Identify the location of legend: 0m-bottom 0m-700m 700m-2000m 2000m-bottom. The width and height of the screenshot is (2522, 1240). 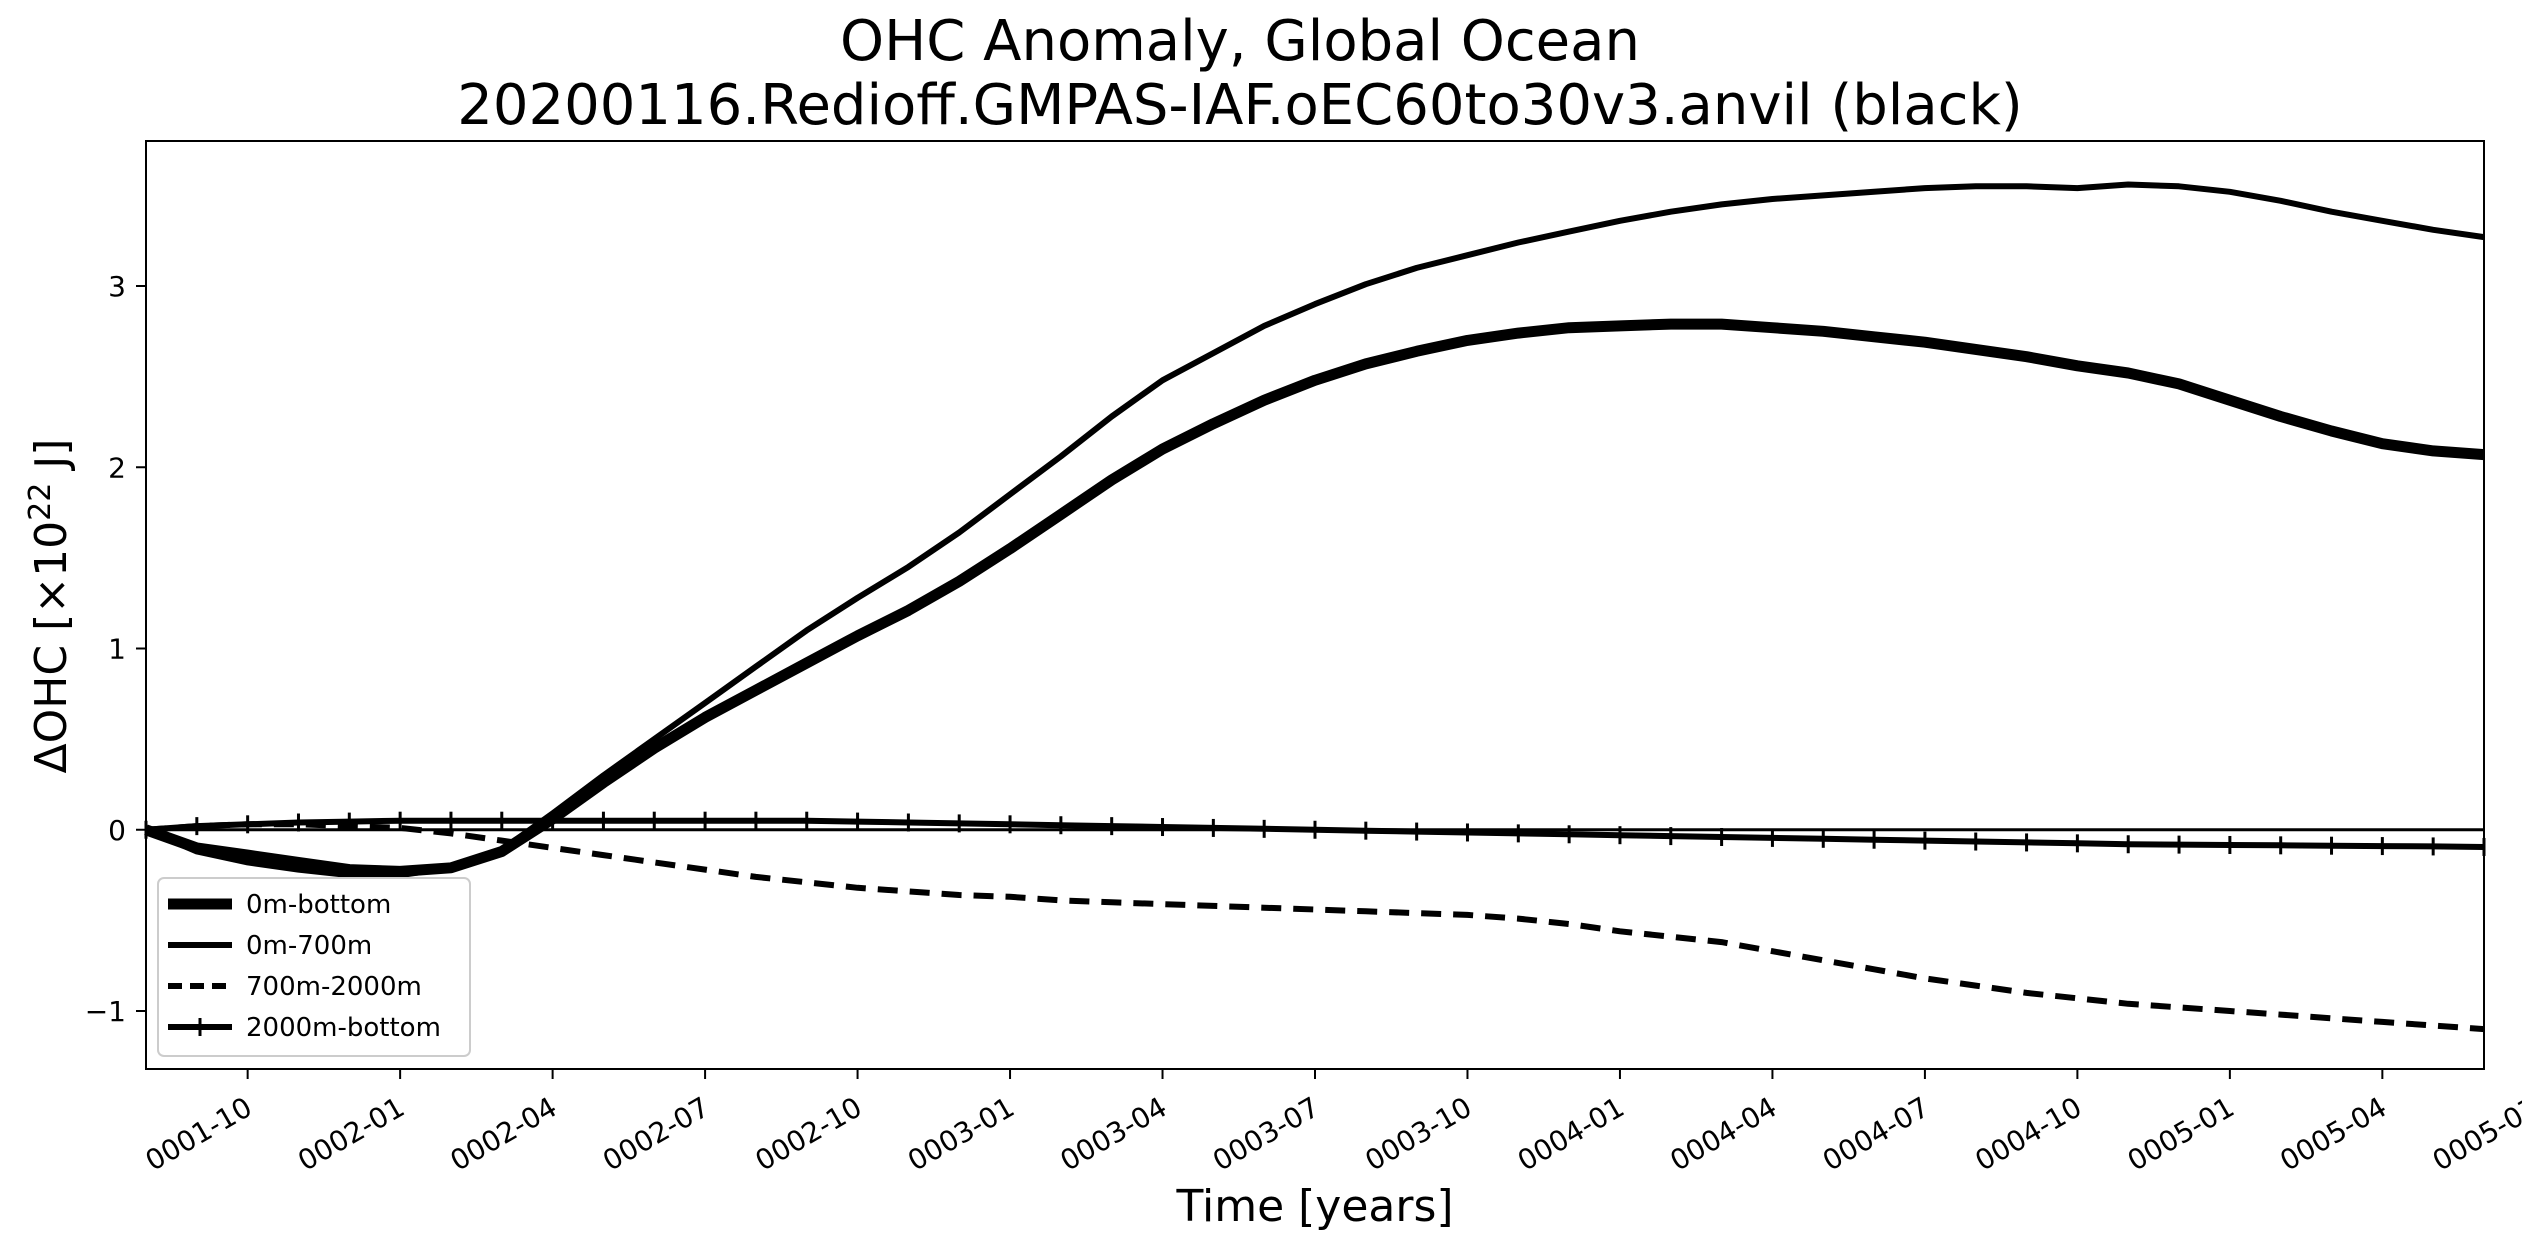
(314, 967).